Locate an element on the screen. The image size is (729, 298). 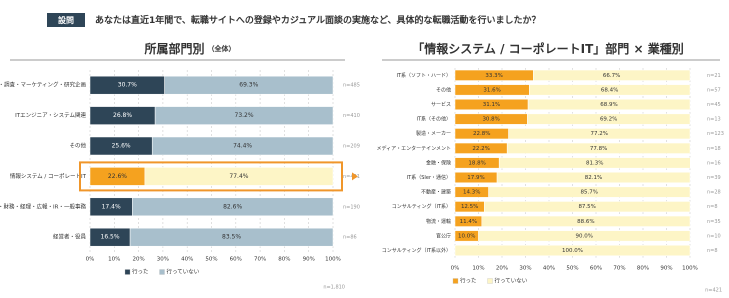
category-label: 不動産・建築 is located at coordinates (436, 192).